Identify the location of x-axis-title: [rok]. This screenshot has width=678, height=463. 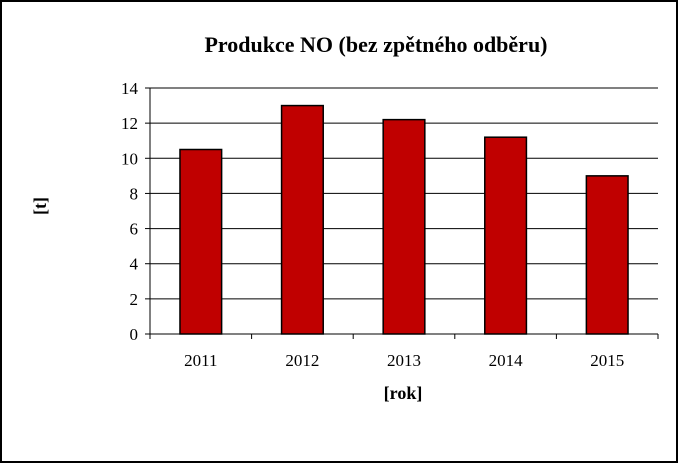
(403, 393).